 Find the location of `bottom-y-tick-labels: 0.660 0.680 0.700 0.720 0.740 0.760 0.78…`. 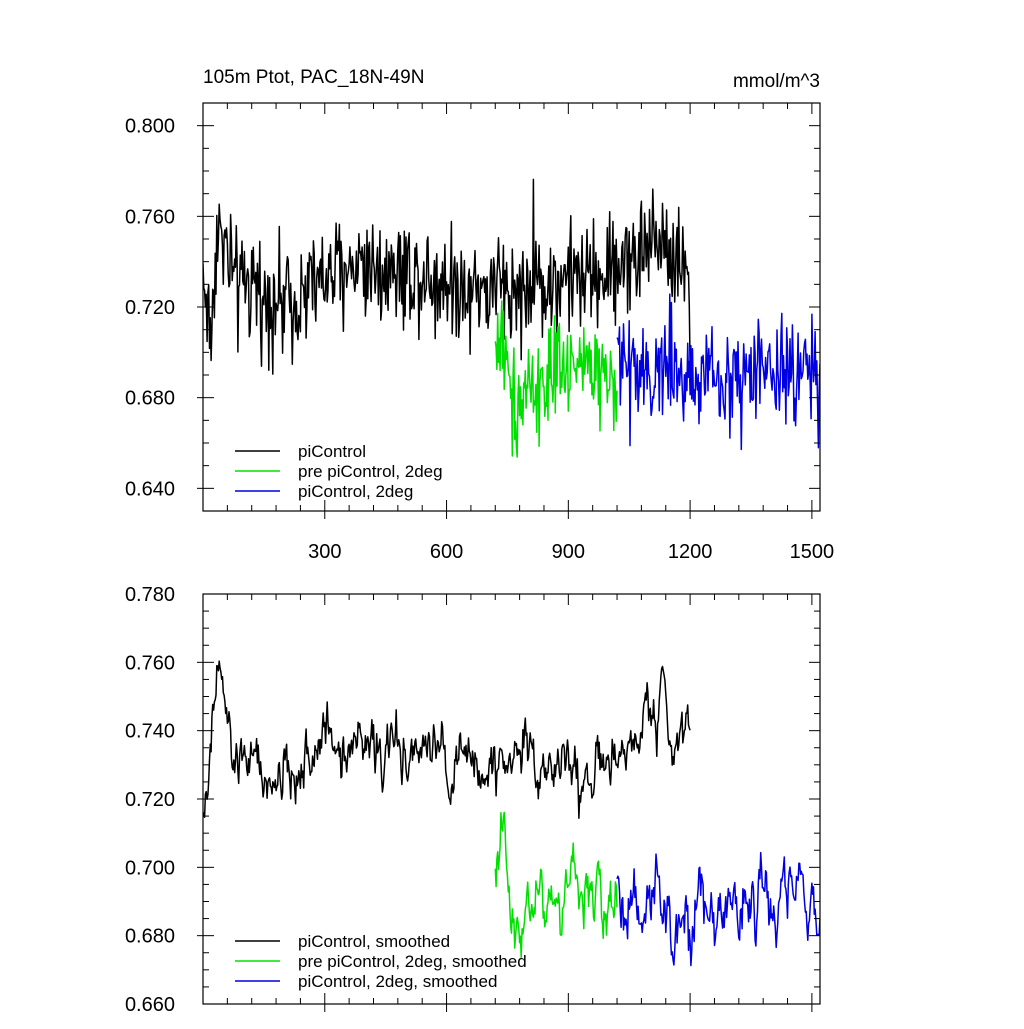

bottom-y-tick-labels: 0.660 0.680 0.700 0.720 0.740 0.760 0.78… is located at coordinates (150, 800).